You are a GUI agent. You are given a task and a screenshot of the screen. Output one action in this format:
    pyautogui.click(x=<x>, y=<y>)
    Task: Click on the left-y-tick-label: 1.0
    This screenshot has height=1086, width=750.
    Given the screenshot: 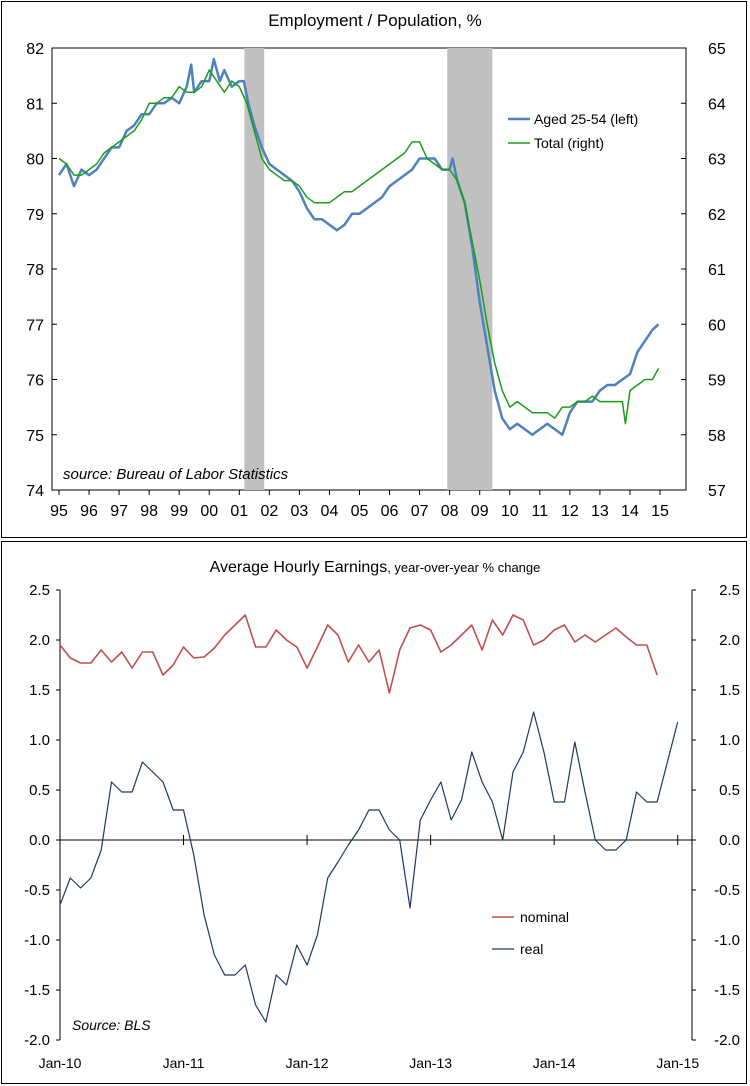 What is the action you would take?
    pyautogui.click(x=39, y=740)
    